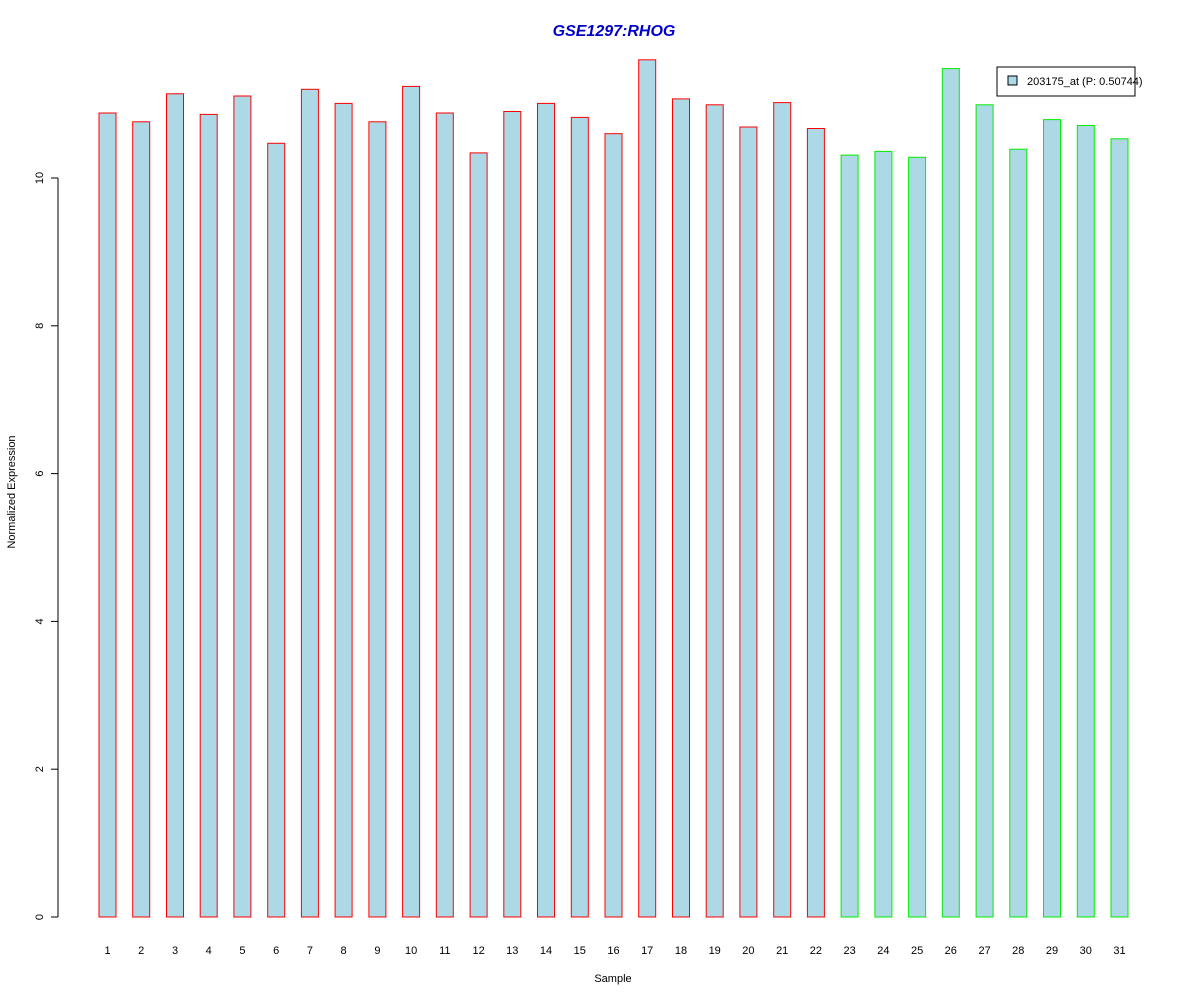 This screenshot has width=1200, height=1000. Describe the element at coordinates (46, 546) in the screenshot. I see `y-axis: 0 2 4 6 8 10` at that location.